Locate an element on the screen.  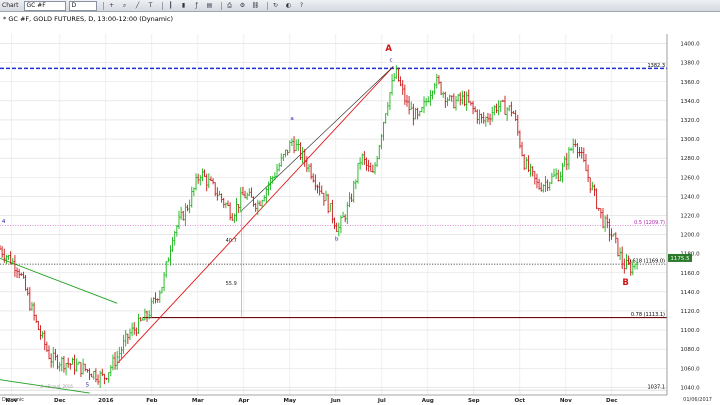
x-tick-label: 2016 is located at coordinates (105, 401).